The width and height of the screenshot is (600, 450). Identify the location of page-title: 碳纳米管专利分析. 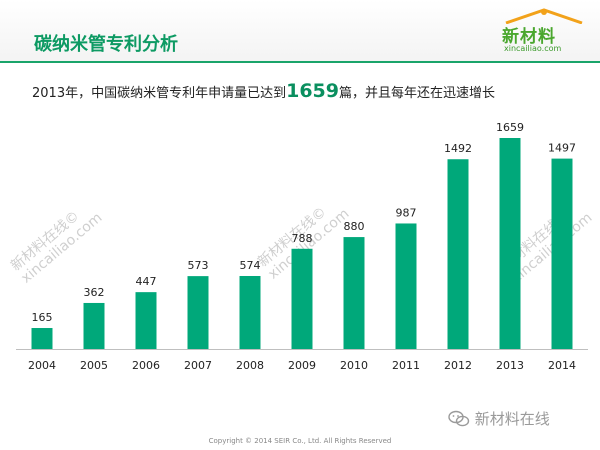
(106, 44).